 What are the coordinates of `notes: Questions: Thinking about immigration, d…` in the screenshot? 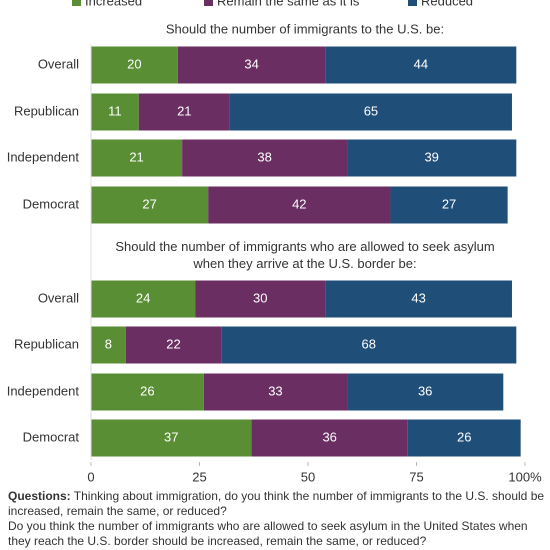 It's located at (277, 519).